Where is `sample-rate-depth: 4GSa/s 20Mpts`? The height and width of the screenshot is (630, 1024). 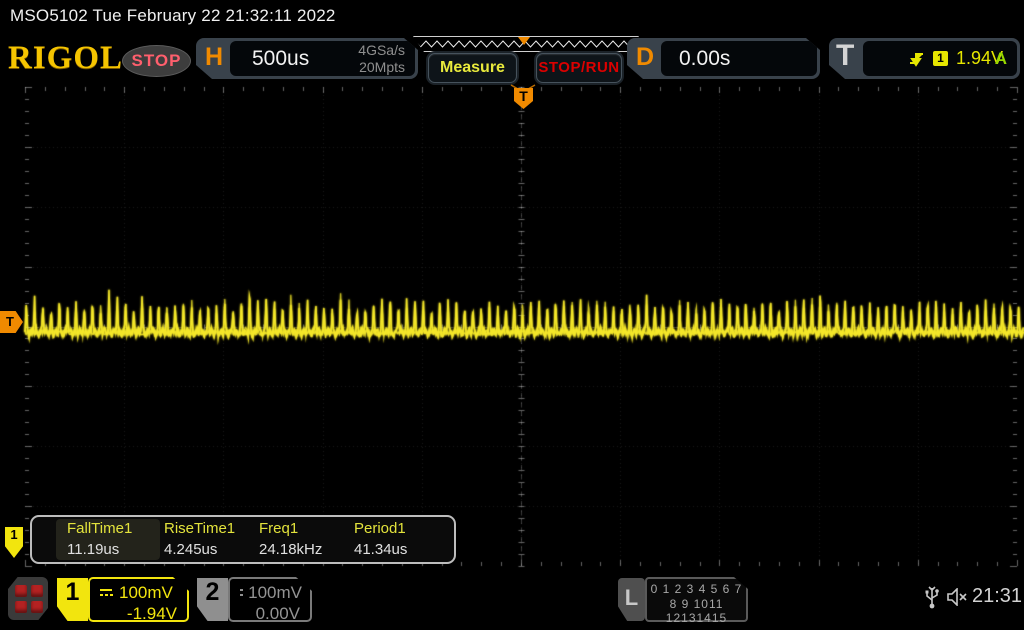
sample-rate-depth: 4GSa/s 20Mpts is located at coordinates (381, 58).